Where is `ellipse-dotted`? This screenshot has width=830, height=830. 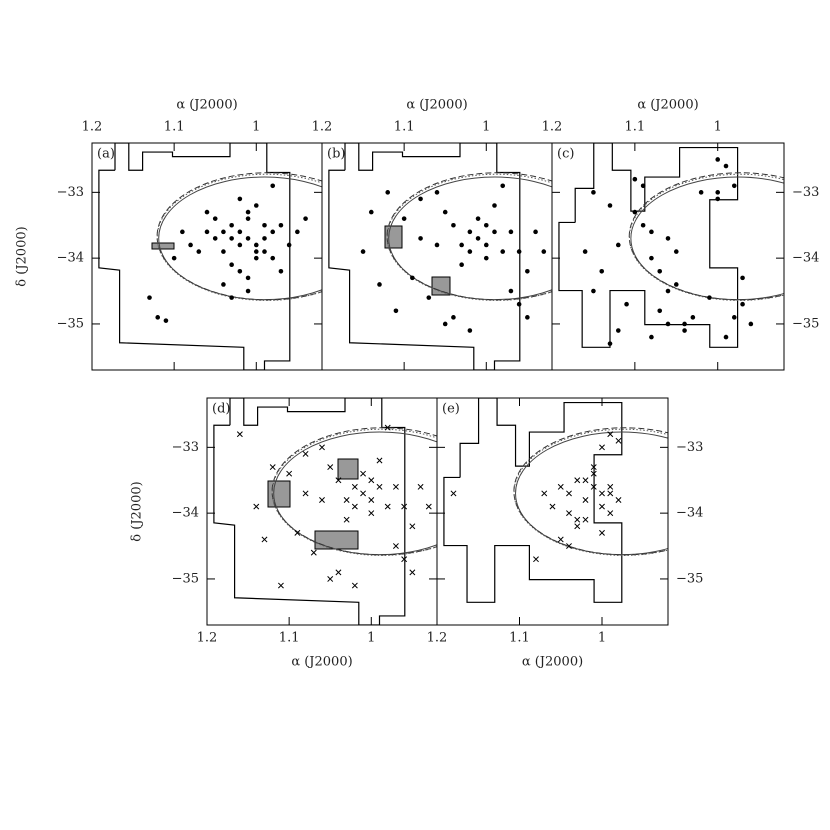 ellipse-dotted is located at coordinates (354, 492).